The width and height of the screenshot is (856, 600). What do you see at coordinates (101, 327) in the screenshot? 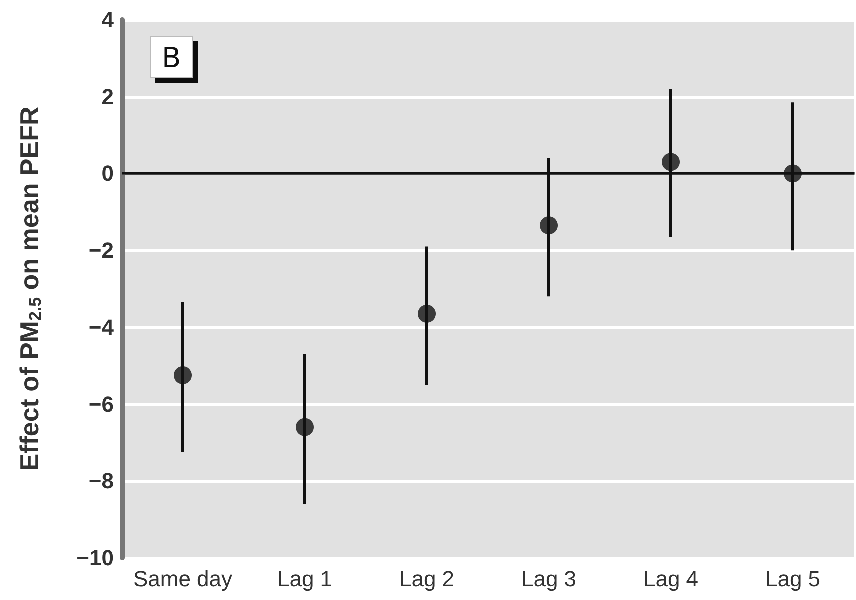
I see `y-tick-label: −4` at bounding box center [101, 327].